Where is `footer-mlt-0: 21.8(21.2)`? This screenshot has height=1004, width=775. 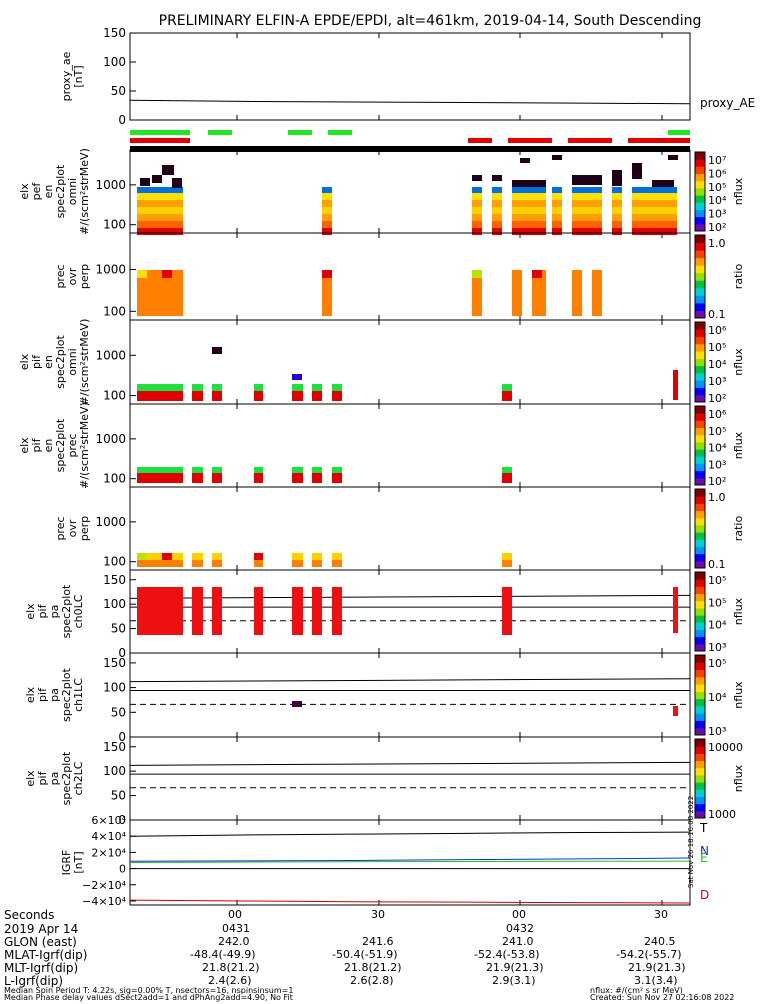 footer-mlt-0: 21.8(21.2) is located at coordinates (231, 967).